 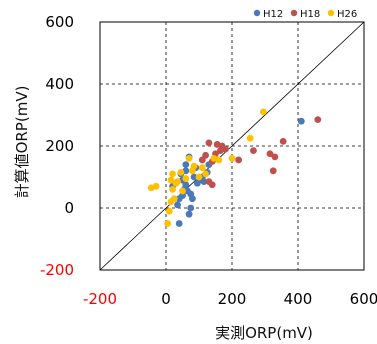 I want to click on y-tick-label: 0, so click(x=69, y=208).